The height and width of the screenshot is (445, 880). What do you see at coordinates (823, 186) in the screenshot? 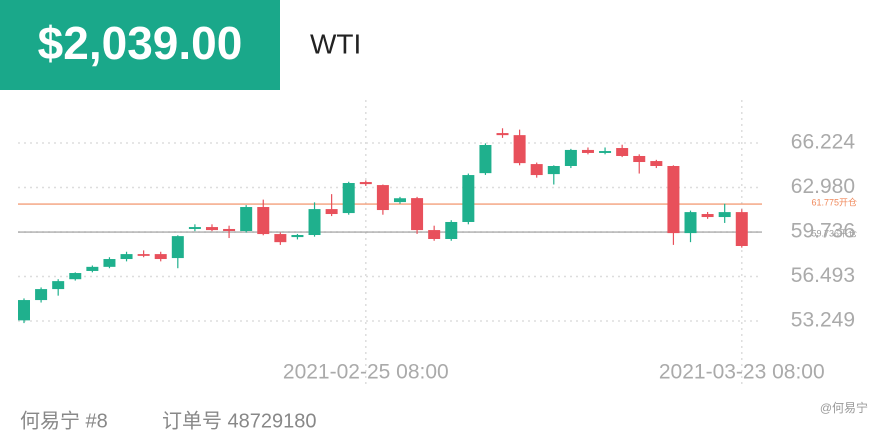
I see `y-tick-label: 62.980` at bounding box center [823, 186].